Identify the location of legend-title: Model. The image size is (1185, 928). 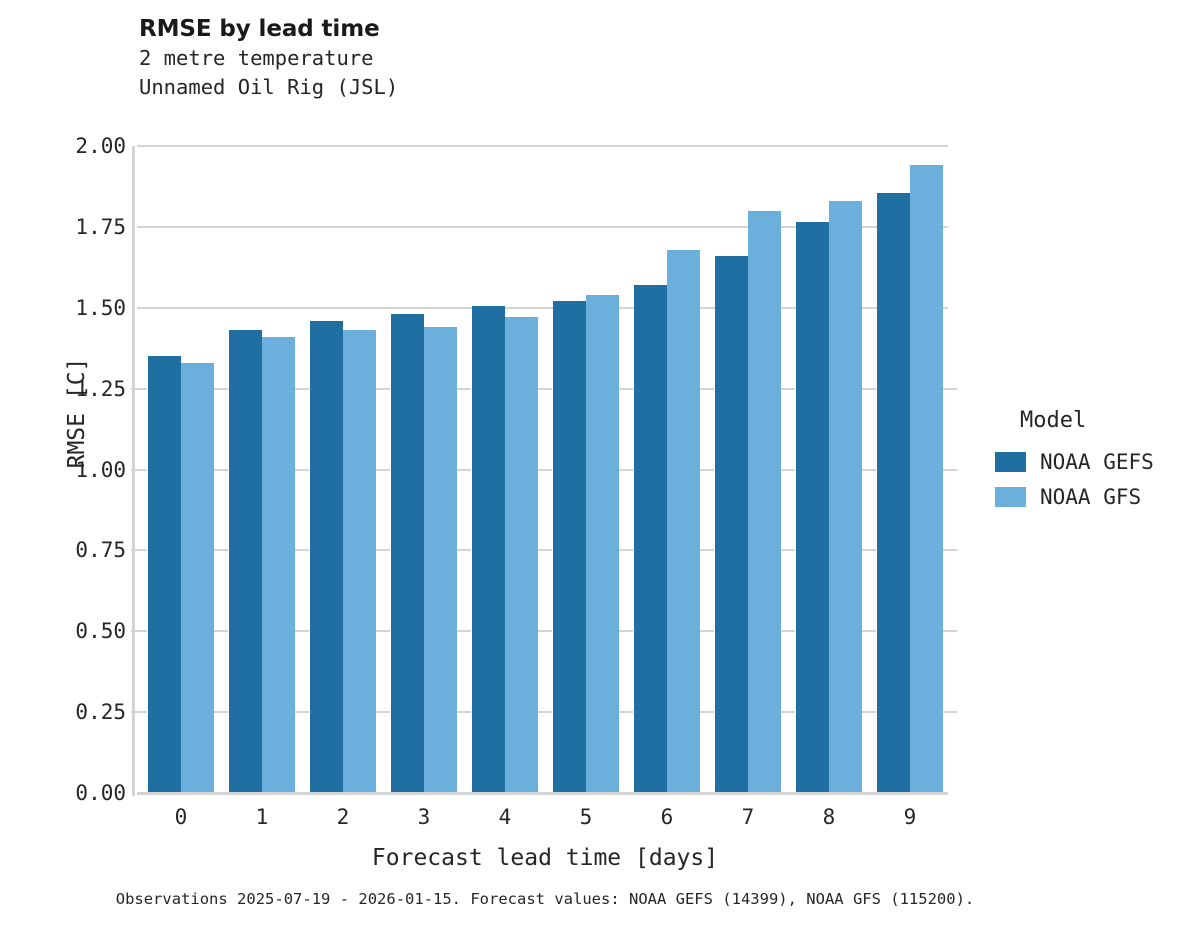
(1053, 420).